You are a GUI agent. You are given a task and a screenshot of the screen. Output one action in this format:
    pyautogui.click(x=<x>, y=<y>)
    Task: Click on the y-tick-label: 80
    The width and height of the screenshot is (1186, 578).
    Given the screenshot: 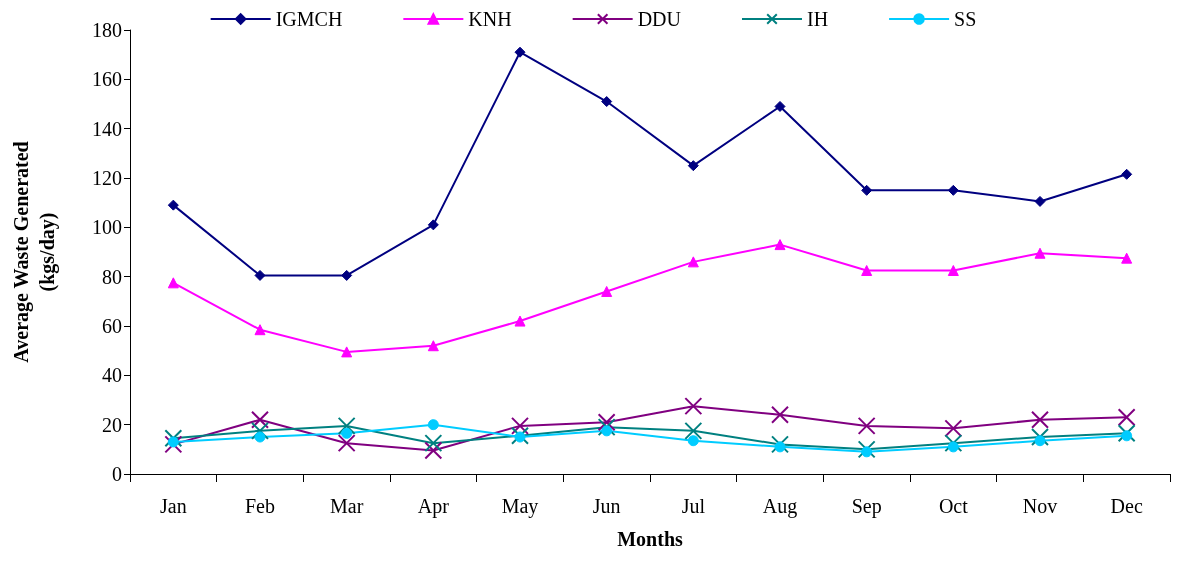 What is the action you would take?
    pyautogui.click(x=112, y=276)
    